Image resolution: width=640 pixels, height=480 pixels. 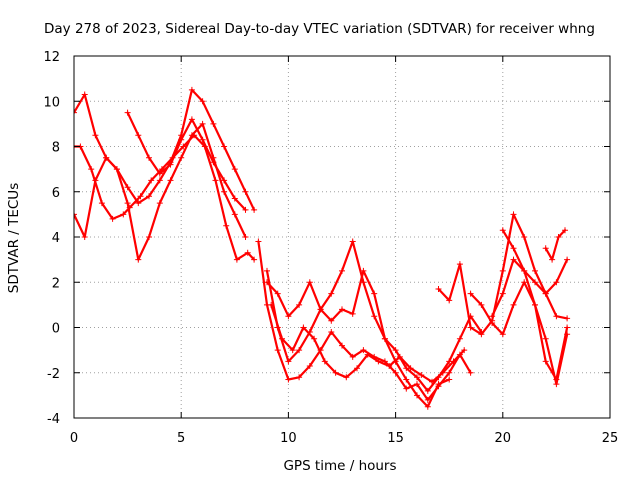 What do you see at coordinates (74, 438) in the screenshot?
I see `x-tick-label: 0` at bounding box center [74, 438].